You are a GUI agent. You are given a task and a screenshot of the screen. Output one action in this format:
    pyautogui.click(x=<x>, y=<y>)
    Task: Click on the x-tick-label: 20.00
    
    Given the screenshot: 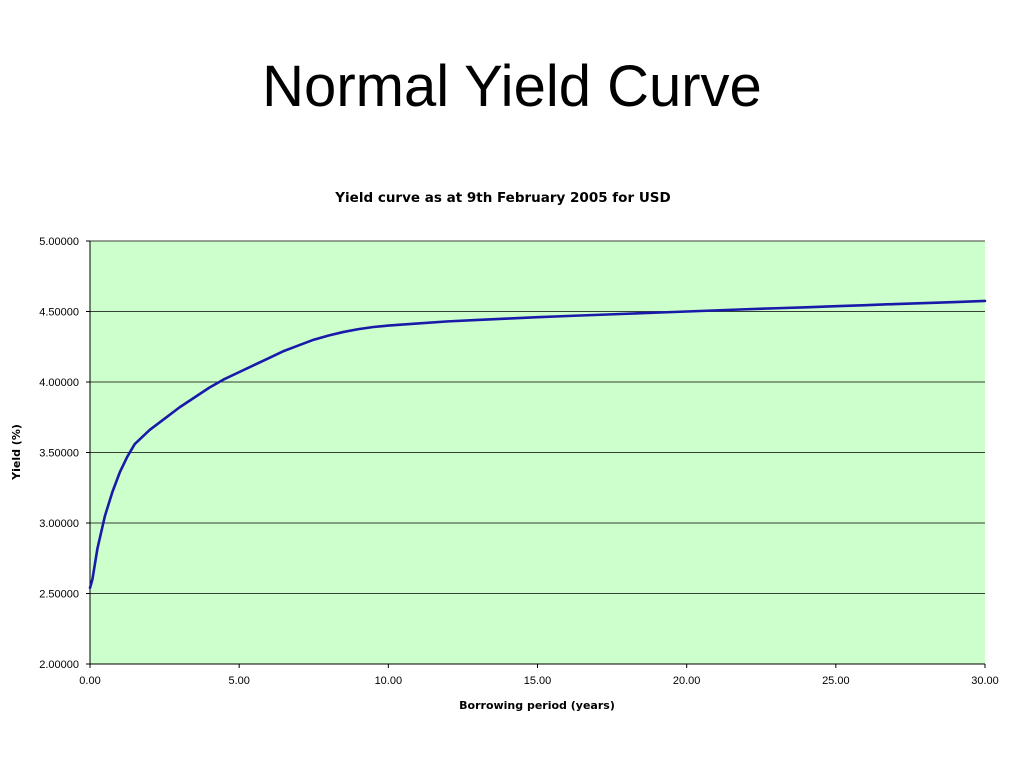 What is the action you would take?
    pyautogui.click(x=687, y=681)
    